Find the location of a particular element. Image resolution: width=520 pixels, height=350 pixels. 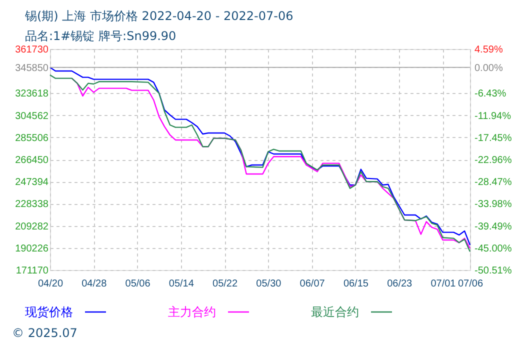

y-tick-label: 247394 is located at coordinates (32, 182).